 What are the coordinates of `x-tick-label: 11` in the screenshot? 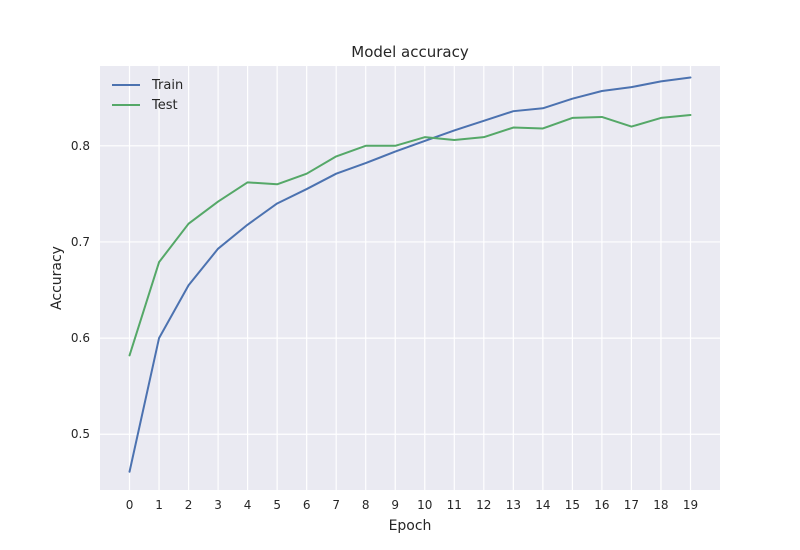 It's located at (454, 505).